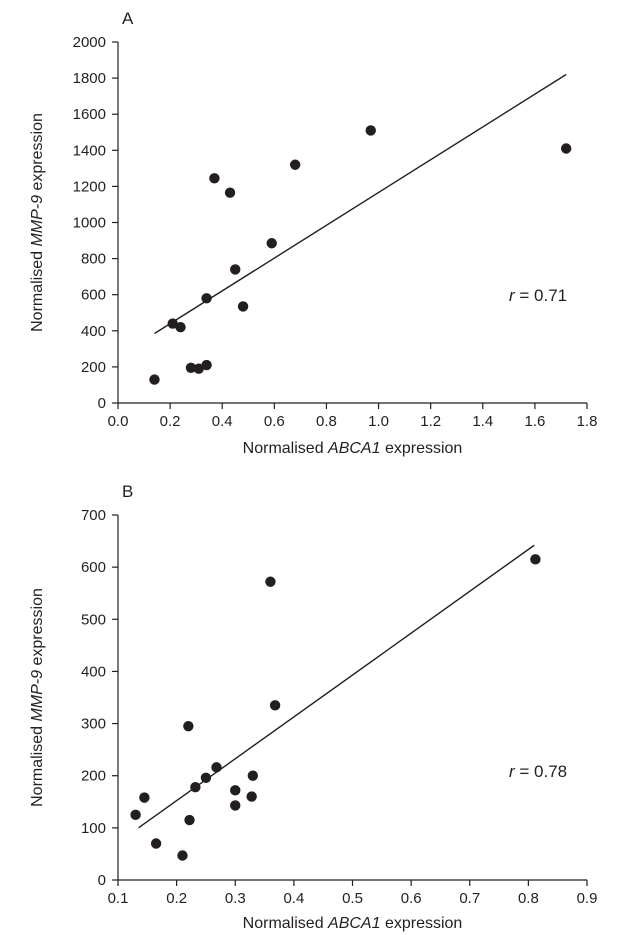 This screenshot has width=623, height=935. What do you see at coordinates (430, 421) in the screenshot?
I see `x-tick-label: 1.2` at bounding box center [430, 421].